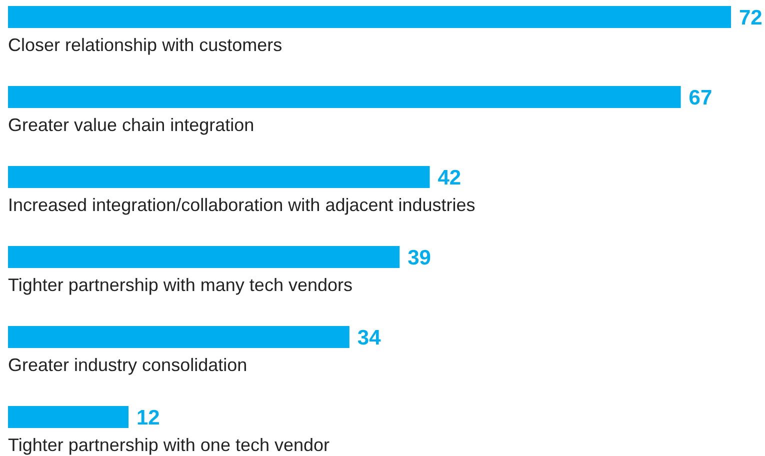 This screenshot has width=765, height=456. What do you see at coordinates (242, 205) in the screenshot?
I see `y-tick-label: Increased integration/collaboration with adjacent industries` at bounding box center [242, 205].